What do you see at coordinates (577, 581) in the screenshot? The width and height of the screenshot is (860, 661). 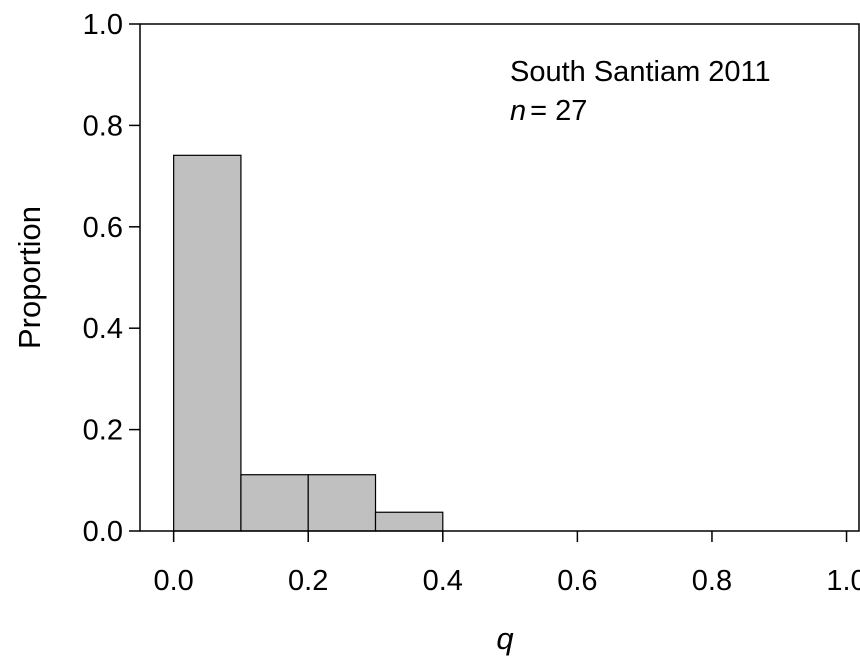 I see `x-tick-label: 0.6` at bounding box center [577, 581].